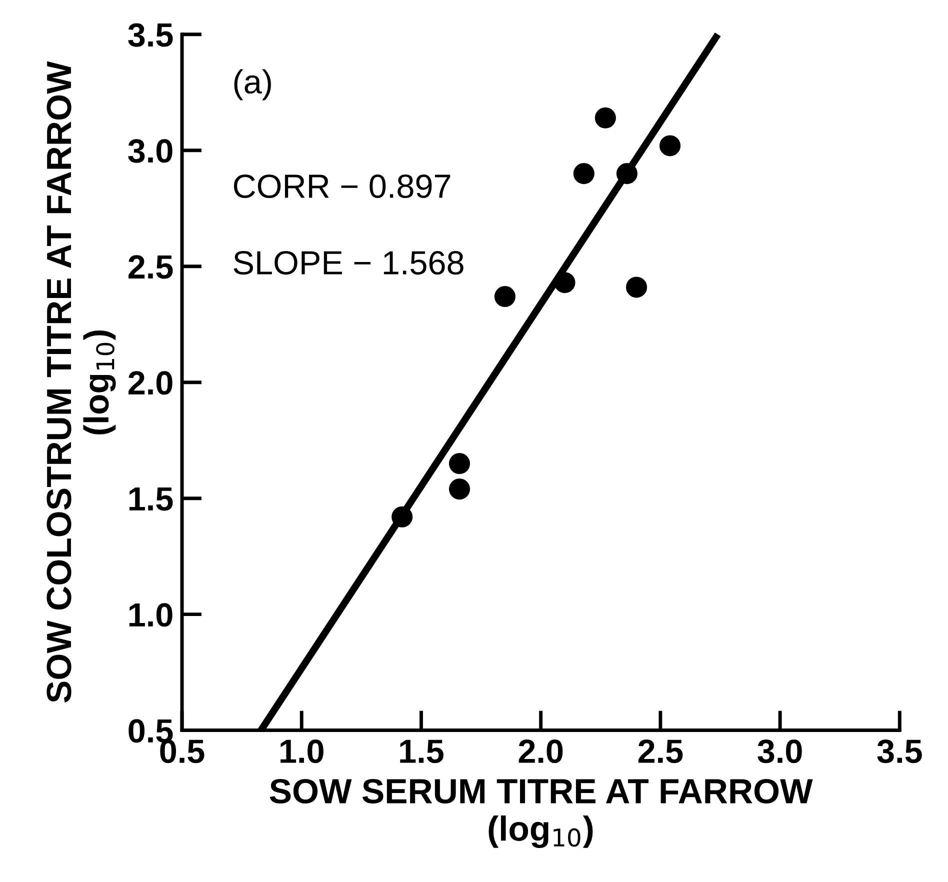  I want to click on annotation: (a), so click(252, 84).